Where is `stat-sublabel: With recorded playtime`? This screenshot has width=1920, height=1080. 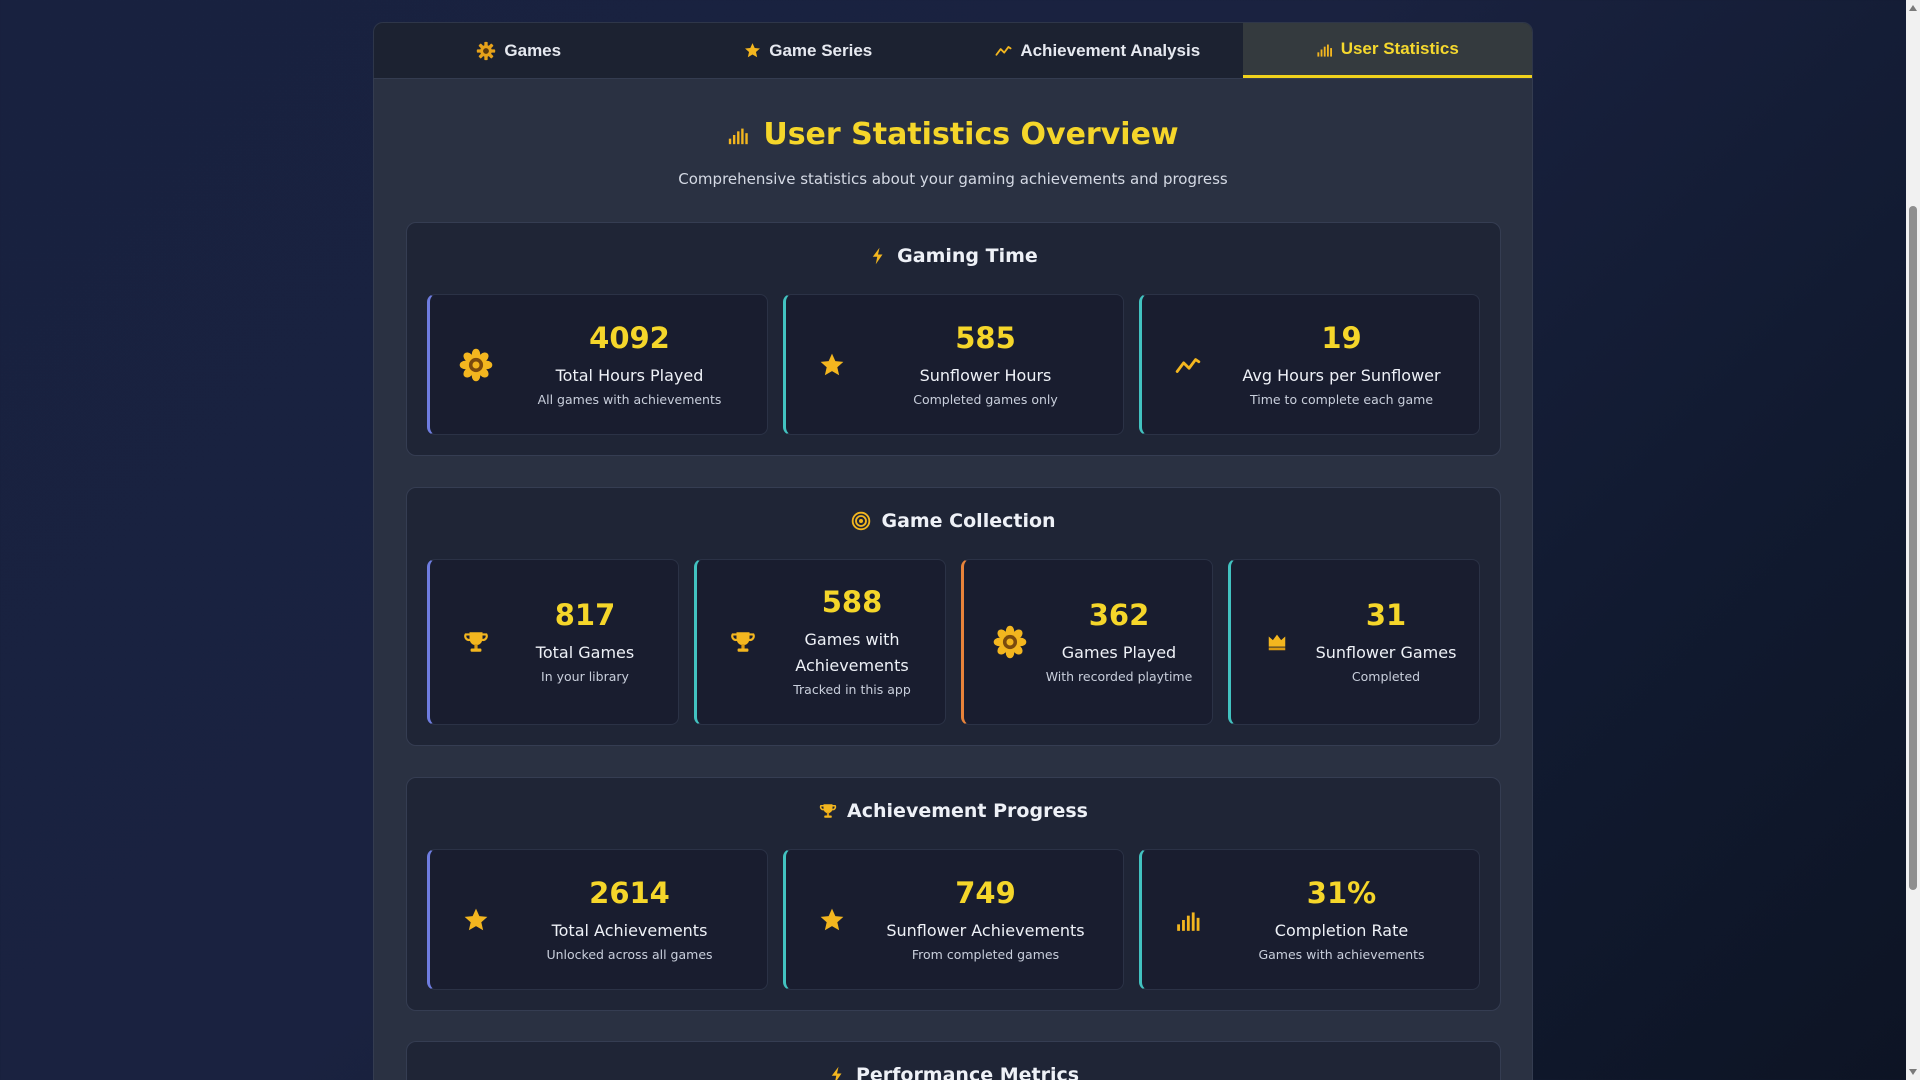 stat-sublabel: With recorded playtime is located at coordinates (1119, 676).